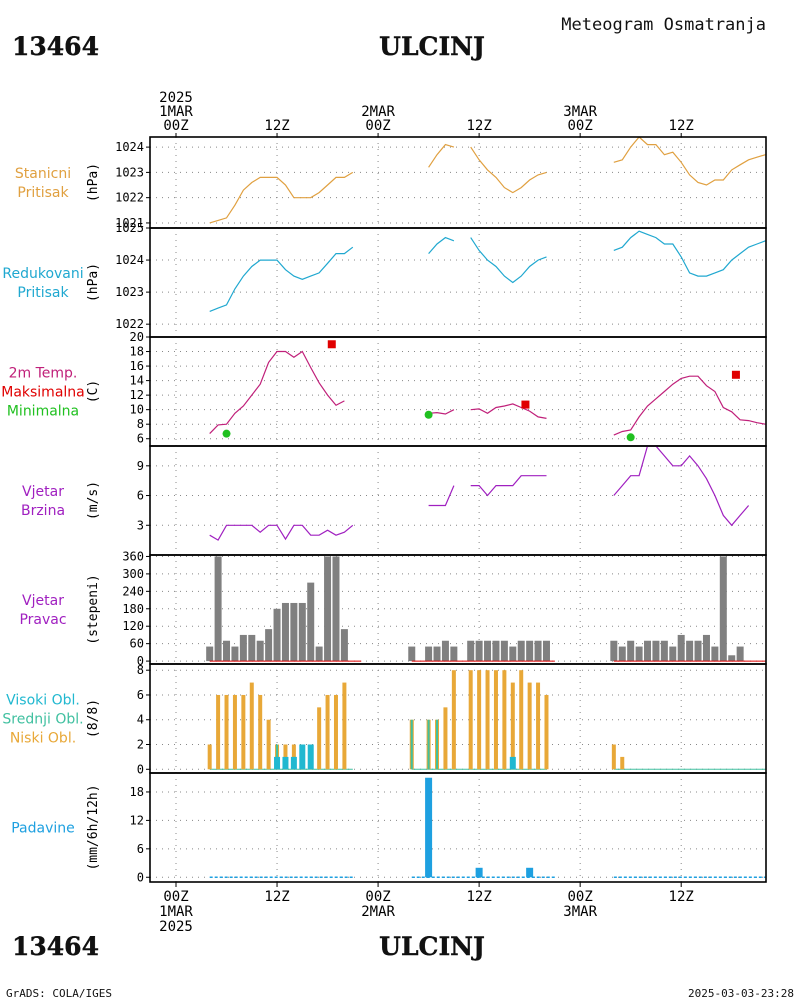  I want to click on axis-unit-label: (m/s), so click(93, 500).